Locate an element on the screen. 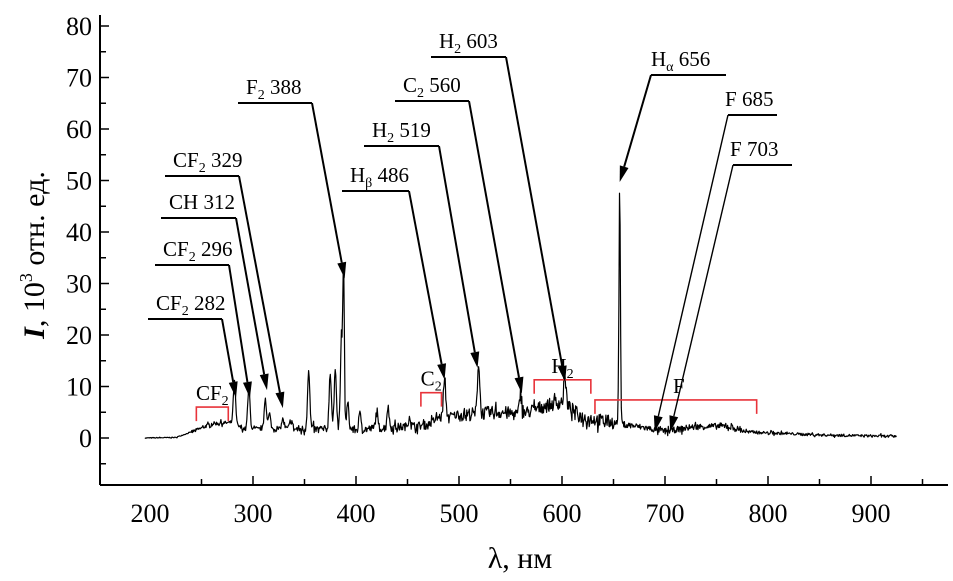  band-species: C is located at coordinates (428, 379).